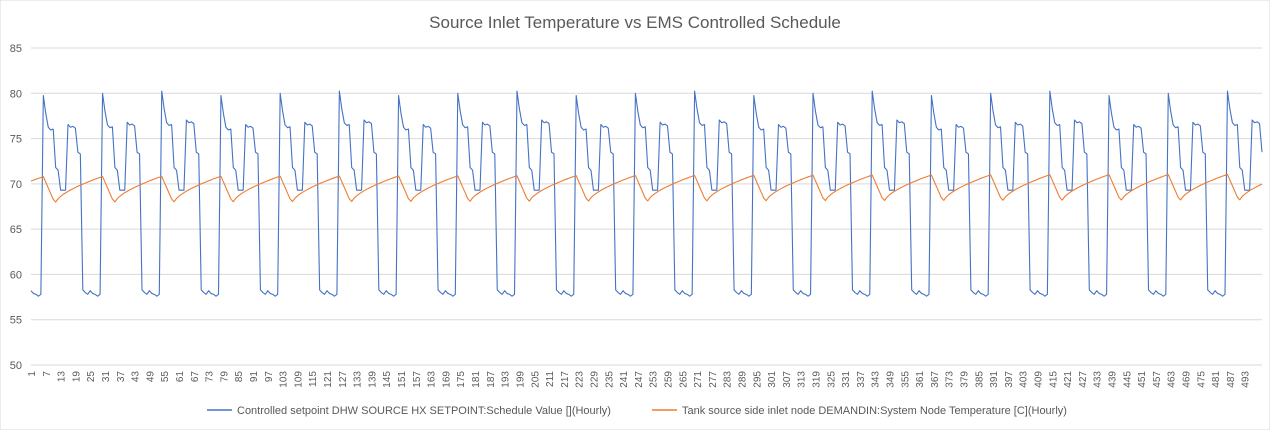 The image size is (1270, 430). I want to click on x-tick-label: 271, so click(698, 379).